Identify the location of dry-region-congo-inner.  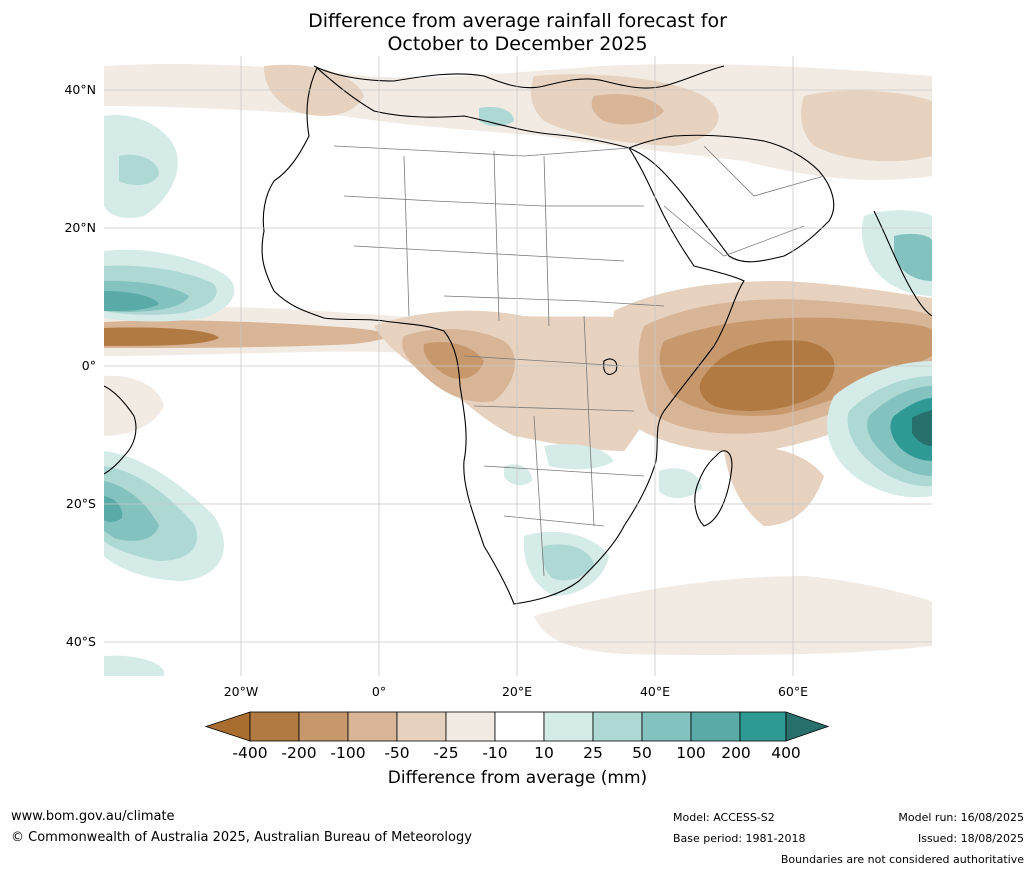
(453, 360).